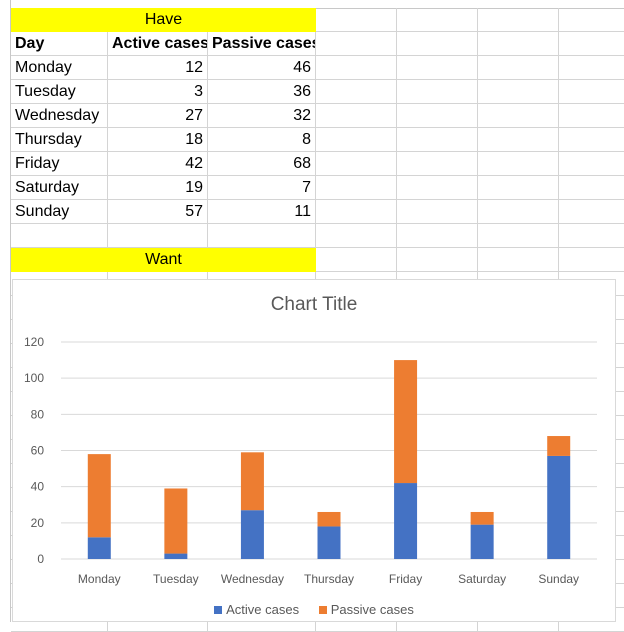 Image resolution: width=624 pixels, height=632 pixels. Describe the element at coordinates (256, 609) in the screenshot. I see `legend-item-active: Active cases` at that location.